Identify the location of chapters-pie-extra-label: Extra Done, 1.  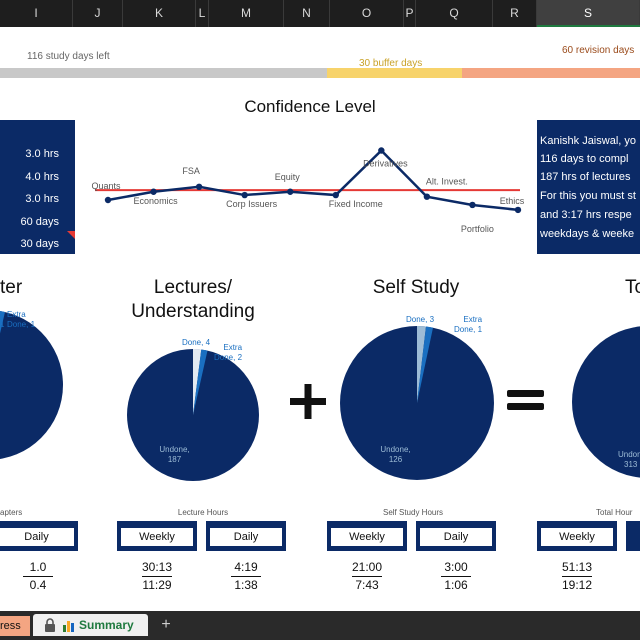
(21, 319).